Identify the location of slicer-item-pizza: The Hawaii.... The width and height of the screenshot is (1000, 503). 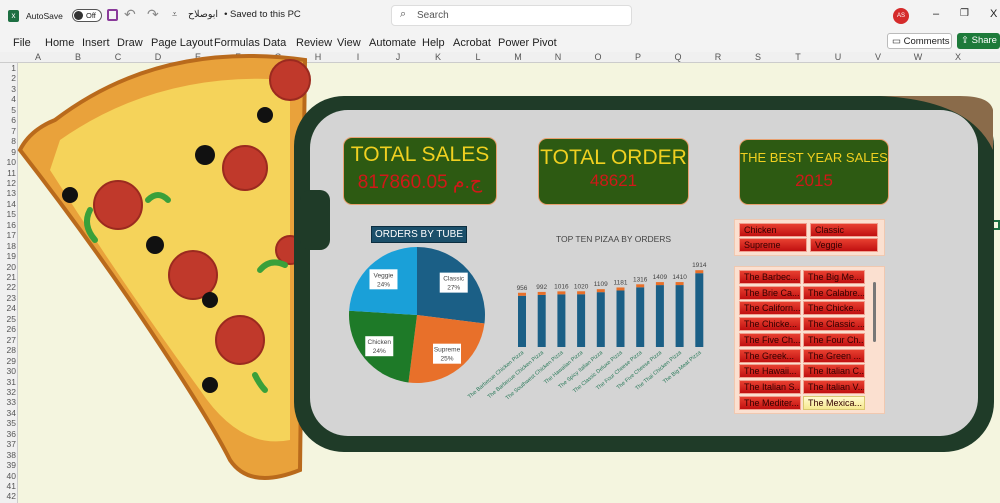
(770, 371).